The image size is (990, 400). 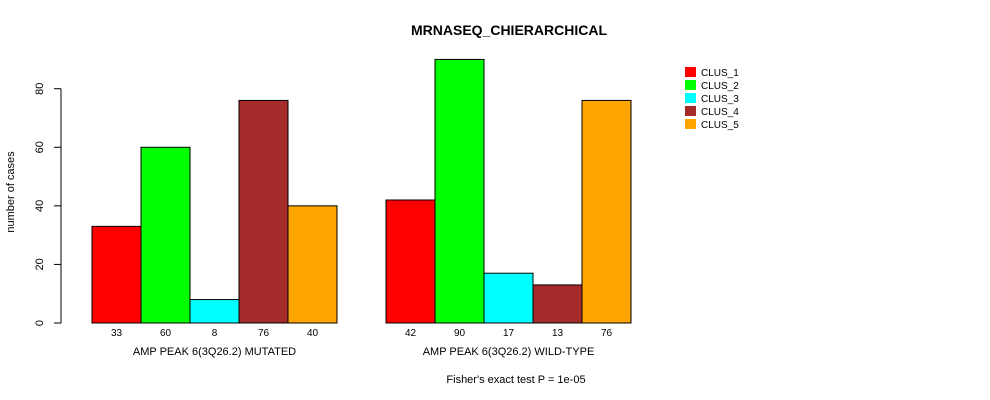 What do you see at coordinates (40, 264) in the screenshot?
I see `y-tick-label: 20` at bounding box center [40, 264].